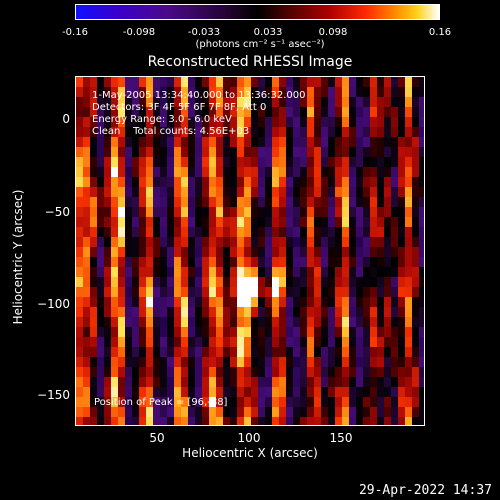  Describe the element at coordinates (440, 32) in the screenshot. I see `colorbar-tick: 0.16` at that location.